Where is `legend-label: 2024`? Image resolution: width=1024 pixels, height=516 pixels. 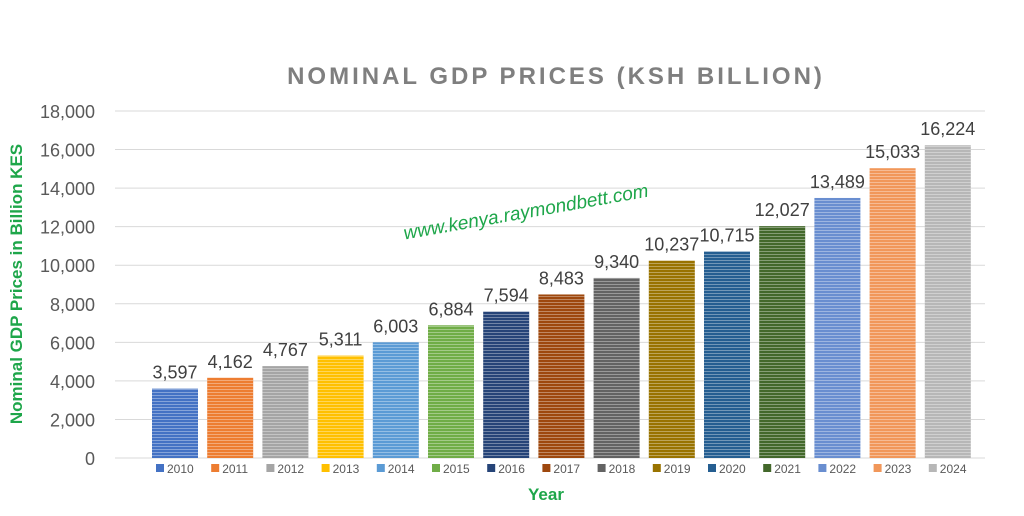 legend-label: 2024 is located at coordinates (953, 469).